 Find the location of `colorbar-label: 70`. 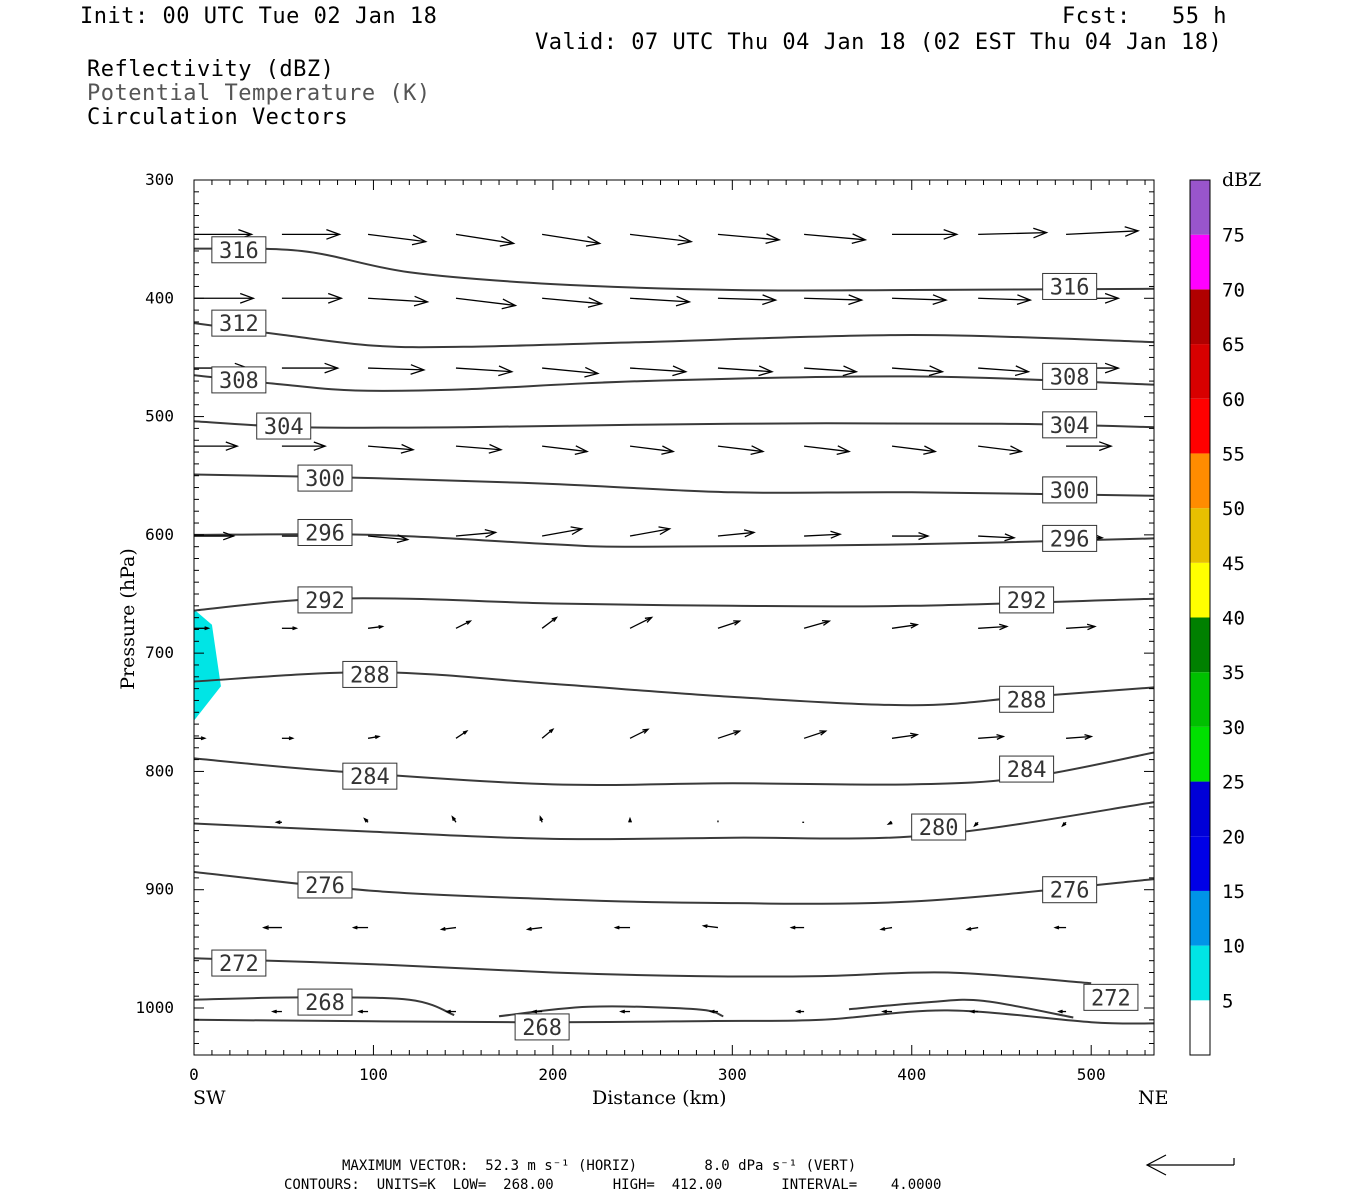

colorbar-label: 70 is located at coordinates (1233, 290).